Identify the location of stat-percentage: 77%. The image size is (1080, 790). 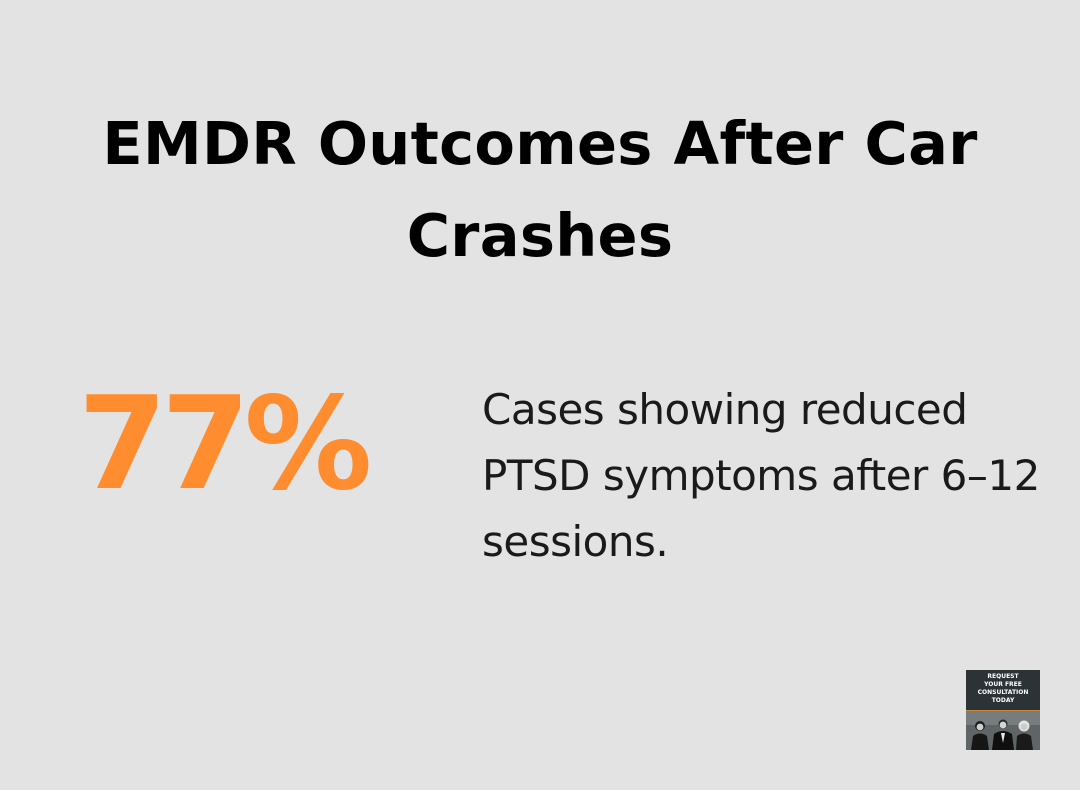
(225, 444).